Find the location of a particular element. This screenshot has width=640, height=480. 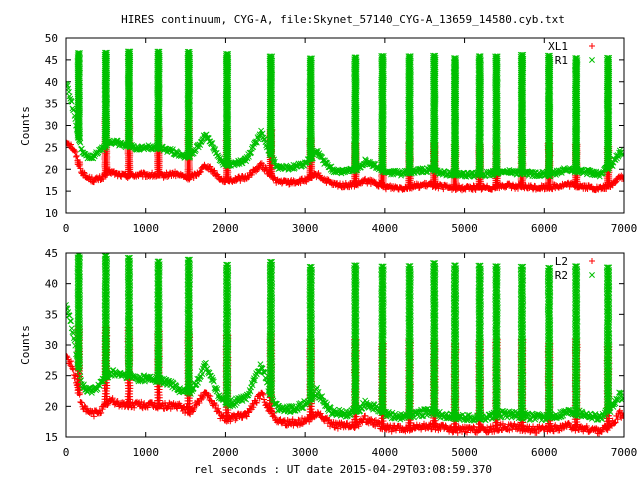

x-tick-label: 2000 is located at coordinates (225, 228).